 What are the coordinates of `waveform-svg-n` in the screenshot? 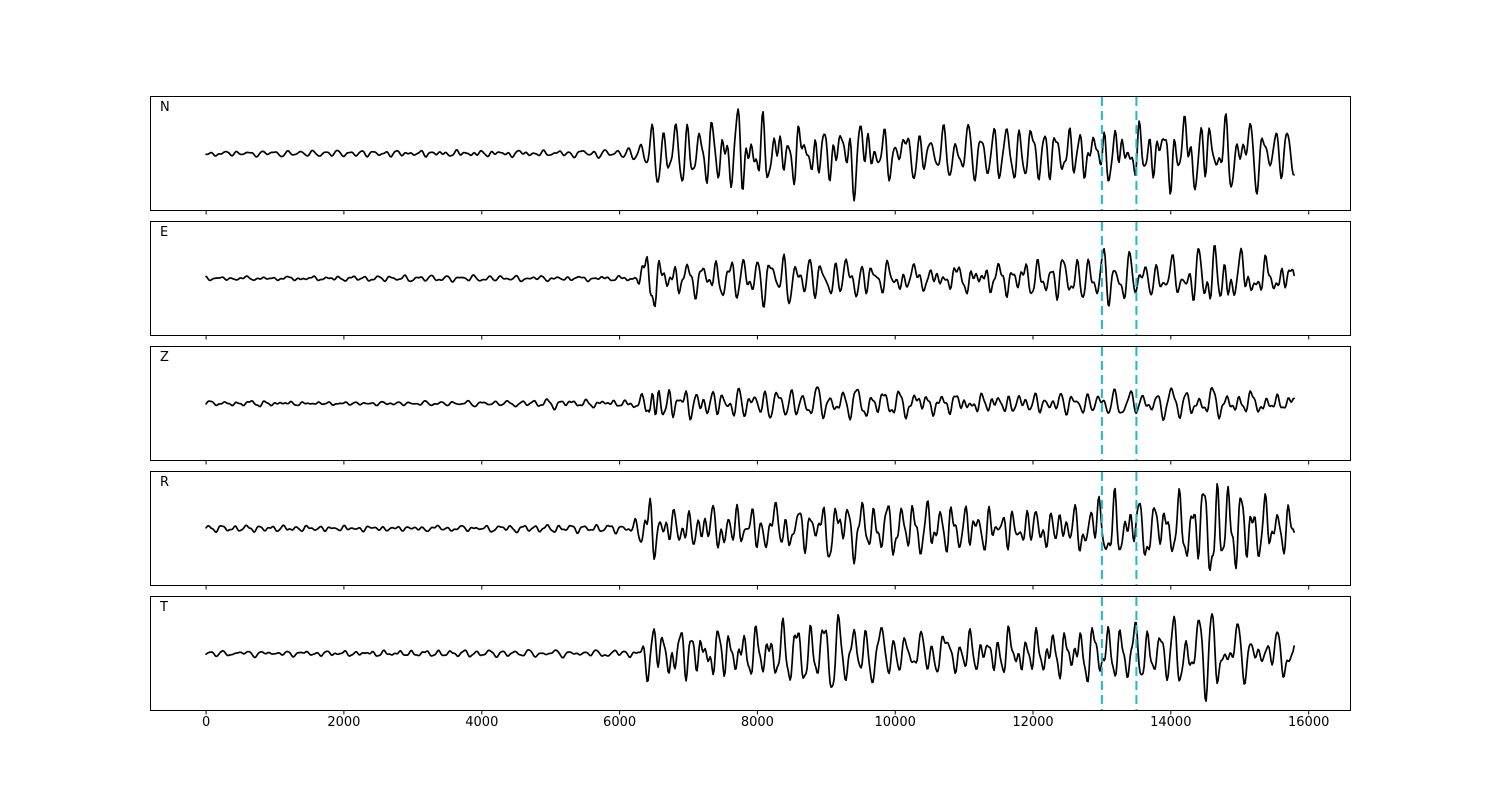 It's located at (757, 156).